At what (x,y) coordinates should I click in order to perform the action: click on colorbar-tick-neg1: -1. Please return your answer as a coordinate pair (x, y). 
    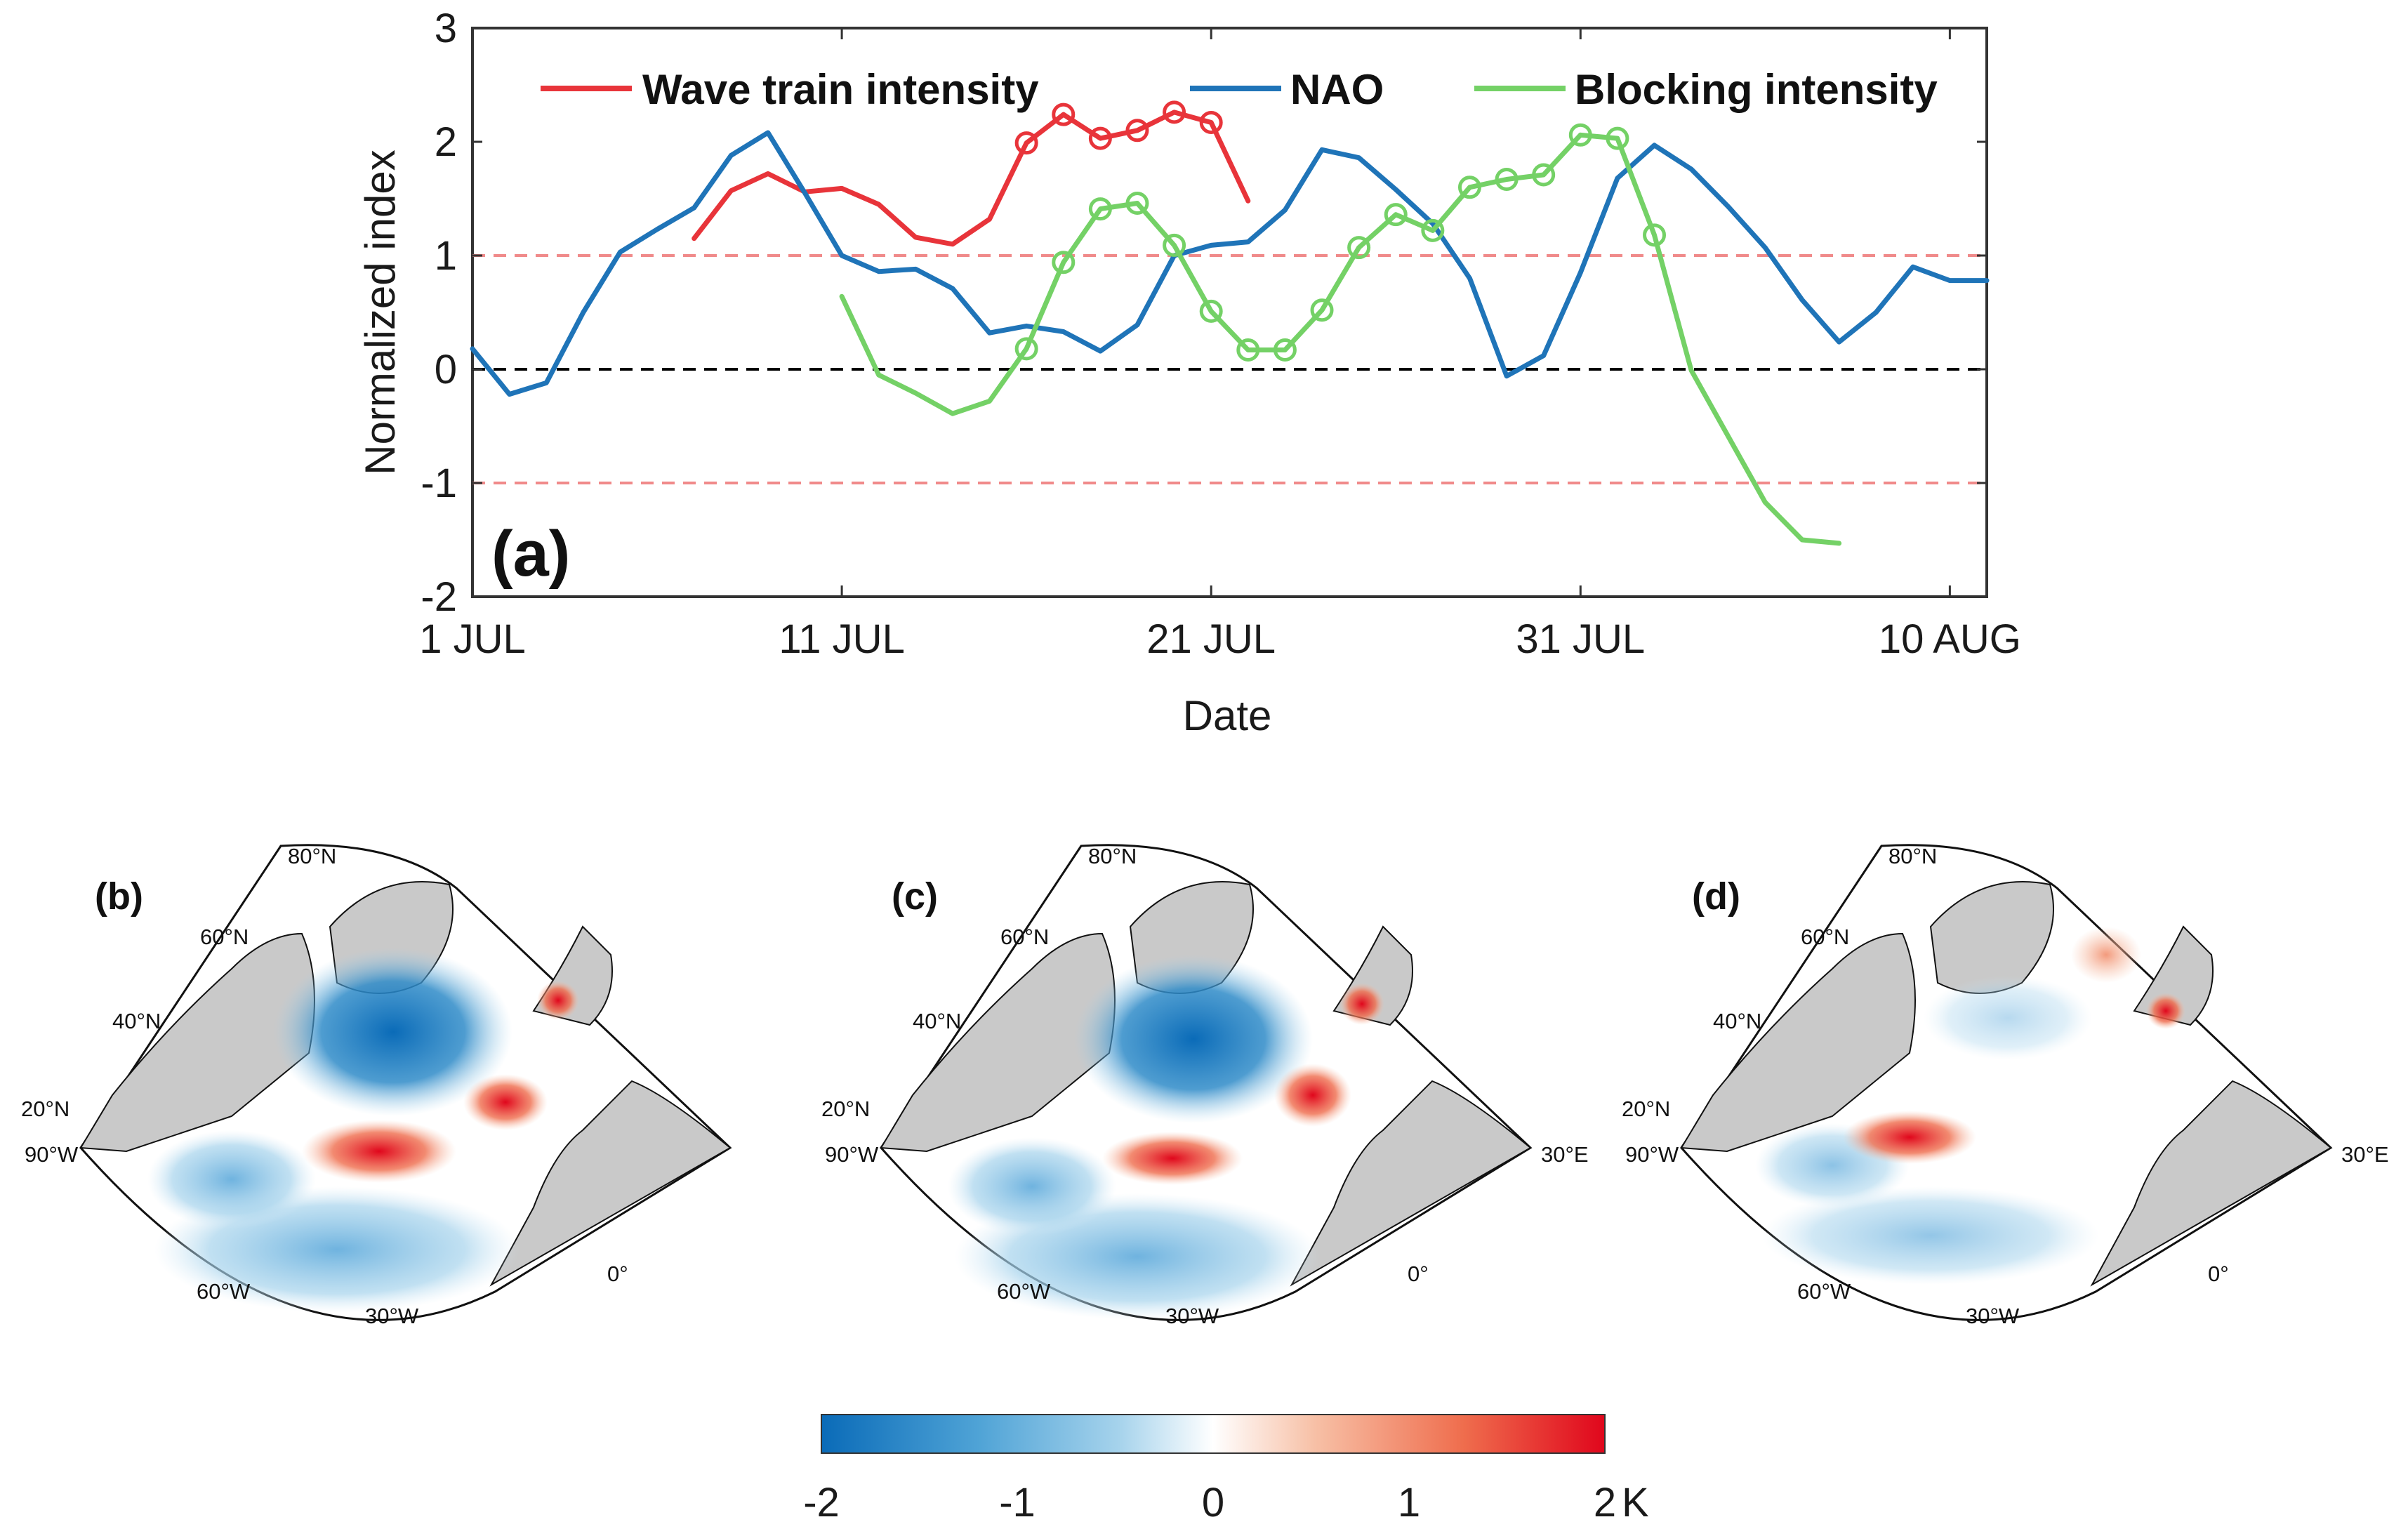
    Looking at the image, I should click on (1017, 1503).